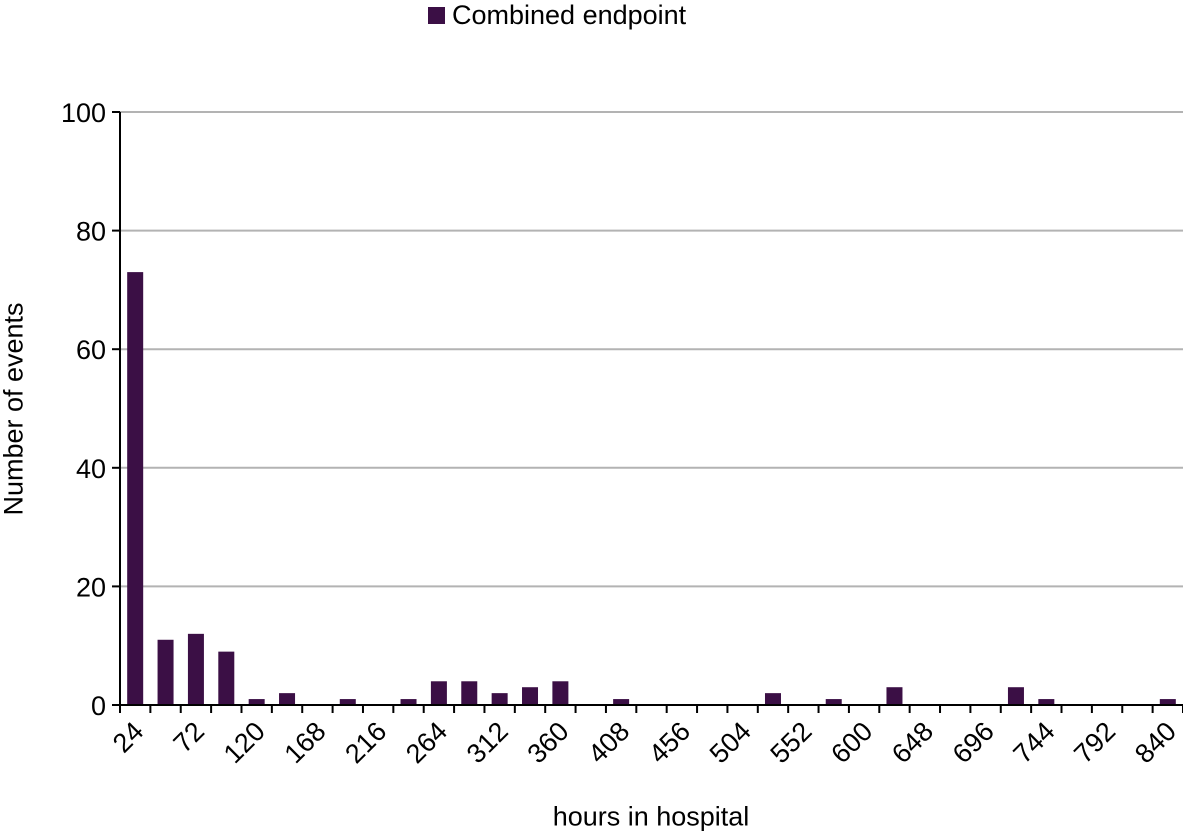  I want to click on x-tick-label: 120, so click(244, 742).